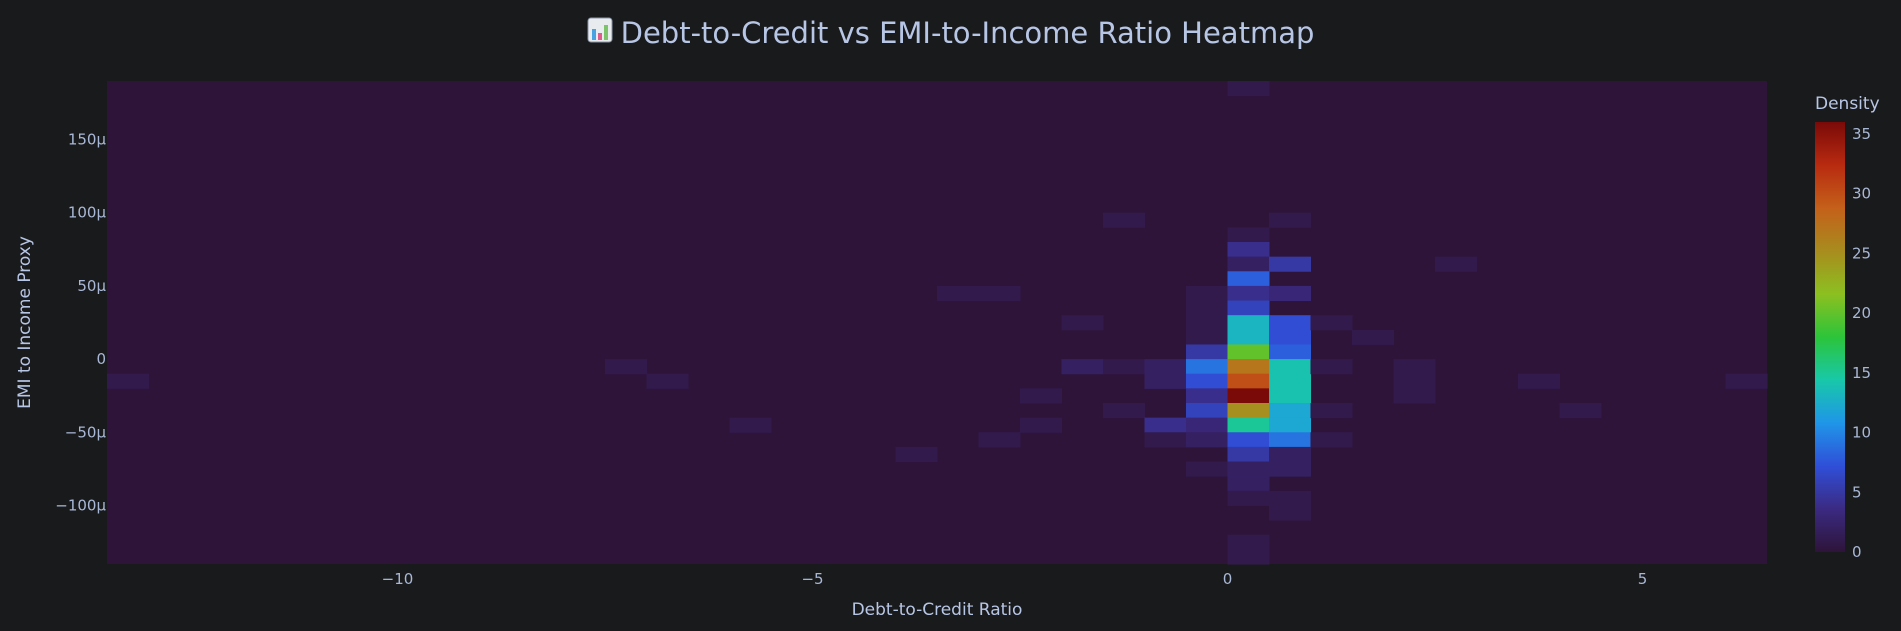 This screenshot has height=631, width=1901. What do you see at coordinates (91, 286) in the screenshot?
I see `y-tick-label: 50µ` at bounding box center [91, 286].